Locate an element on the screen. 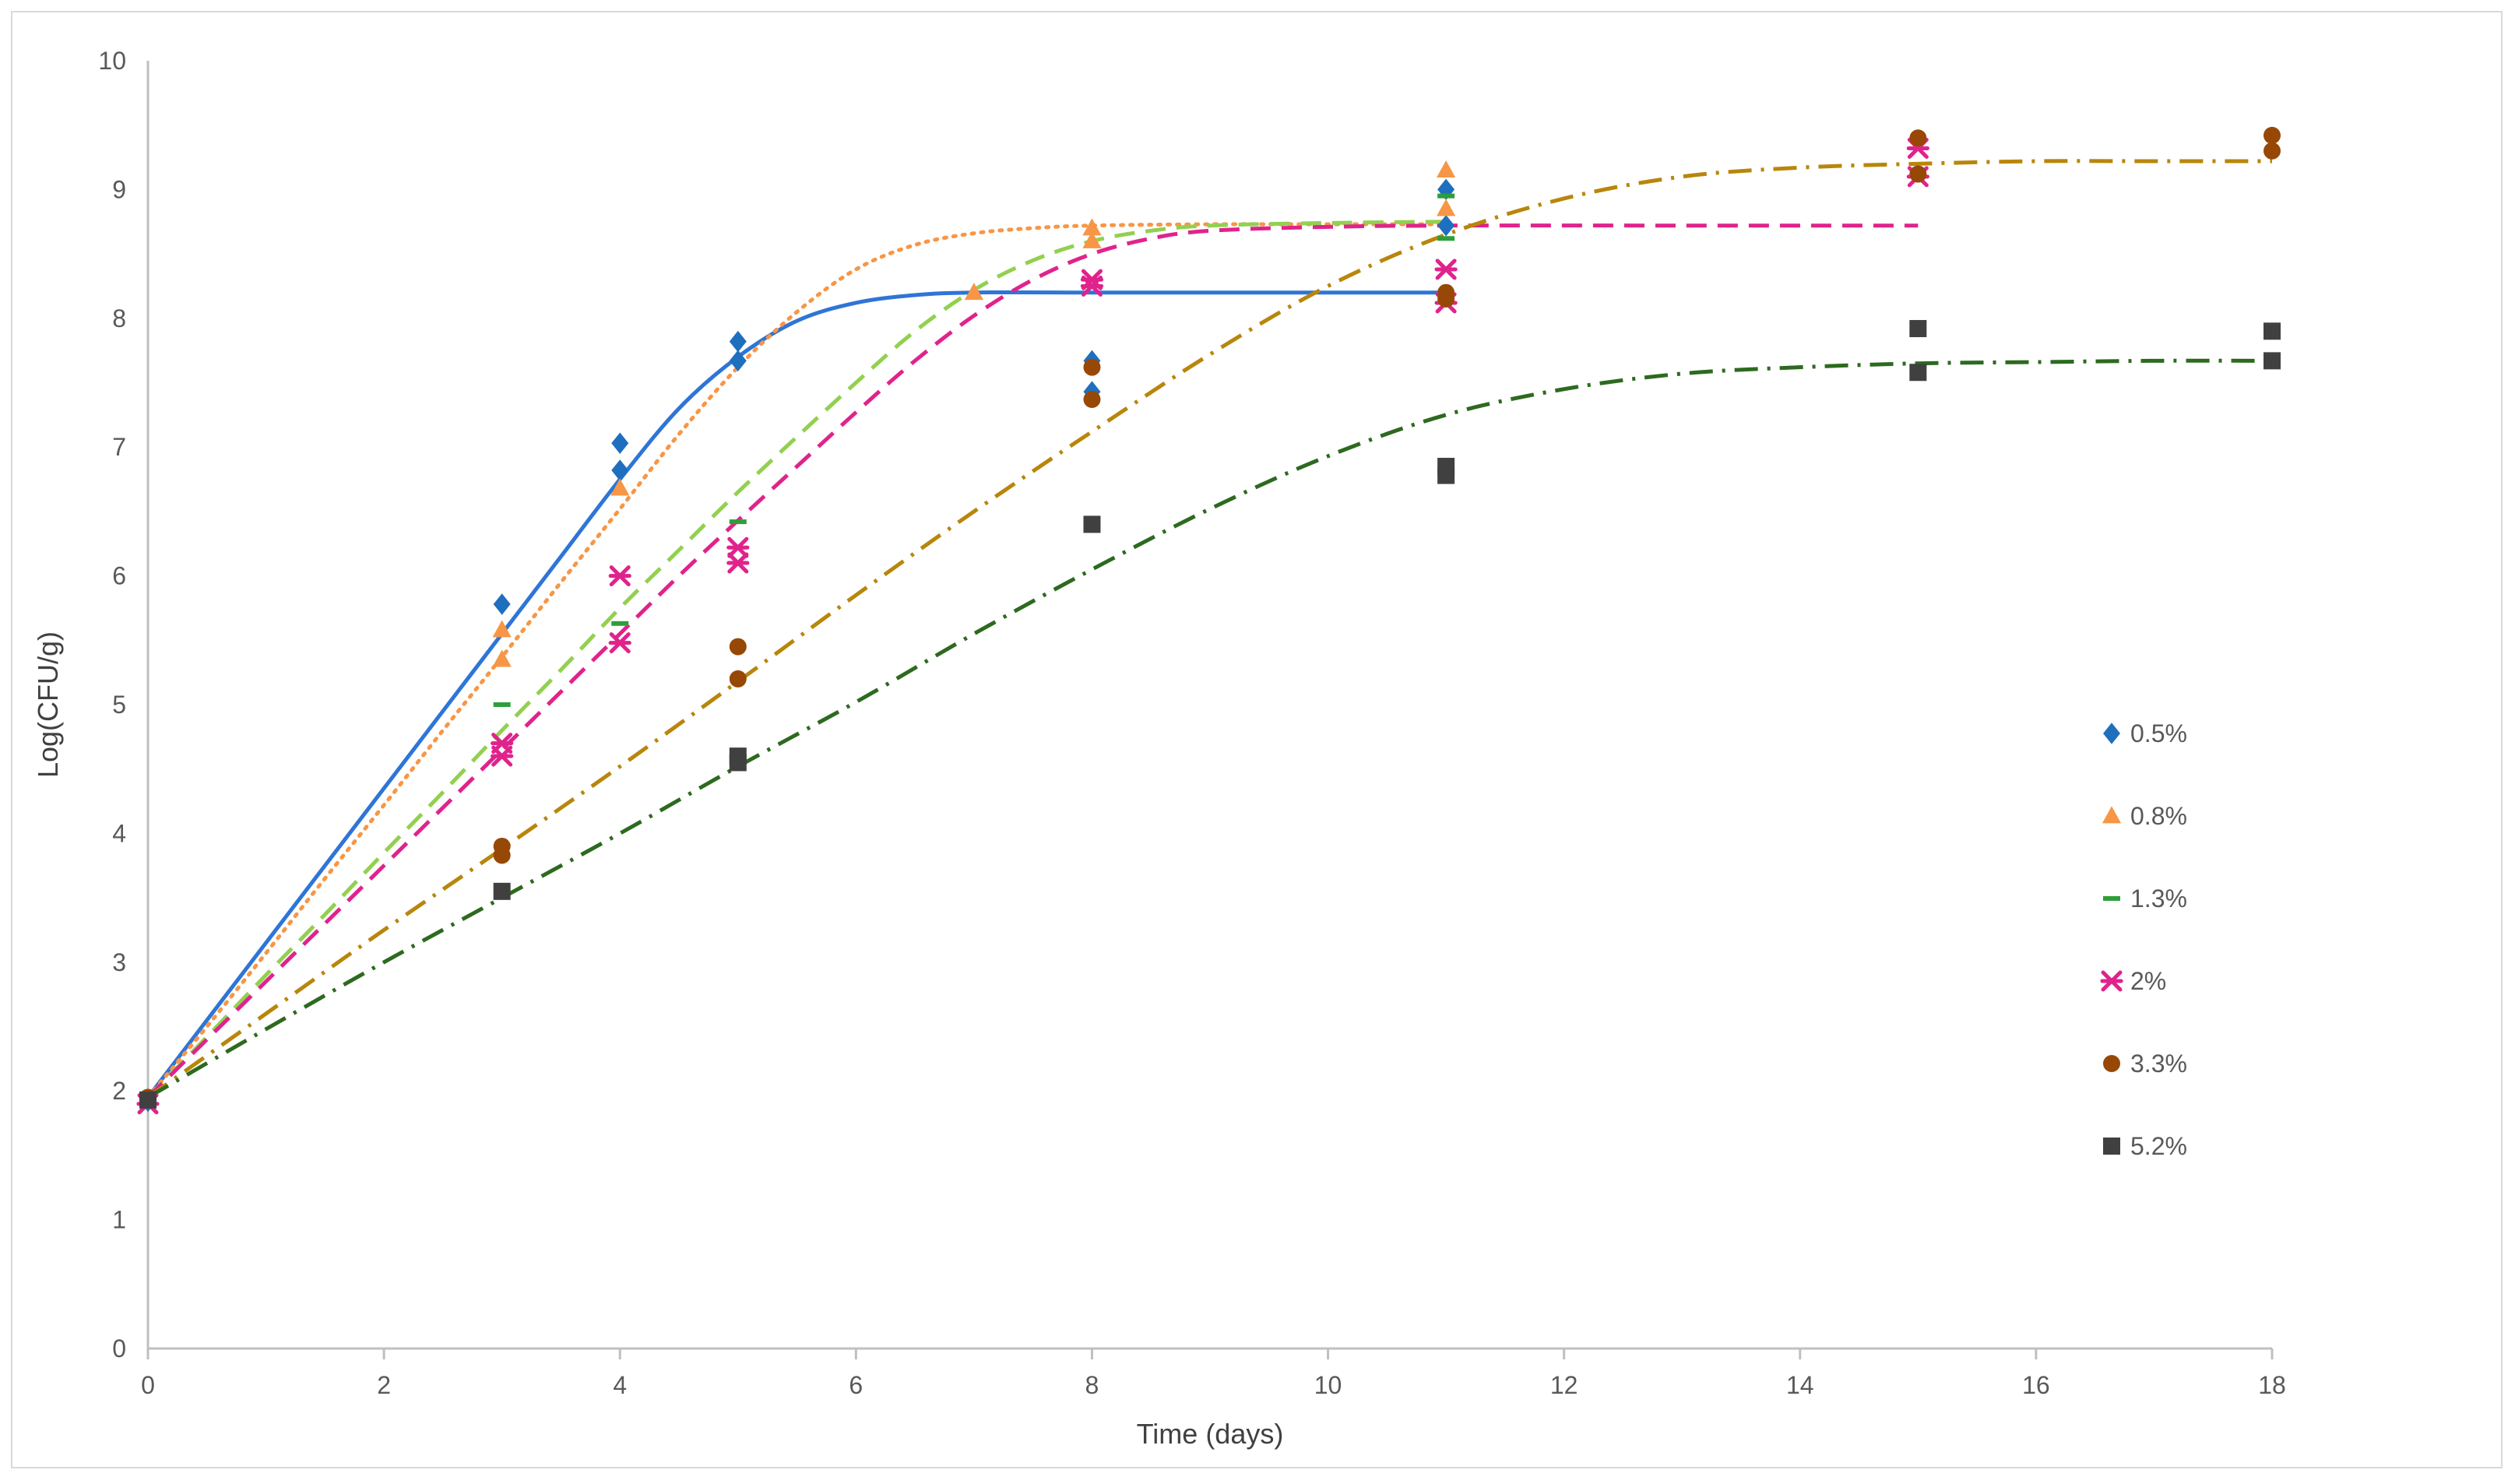 The height and width of the screenshot is (1484, 2515). legend-item: 1.3% is located at coordinates (2145, 899).